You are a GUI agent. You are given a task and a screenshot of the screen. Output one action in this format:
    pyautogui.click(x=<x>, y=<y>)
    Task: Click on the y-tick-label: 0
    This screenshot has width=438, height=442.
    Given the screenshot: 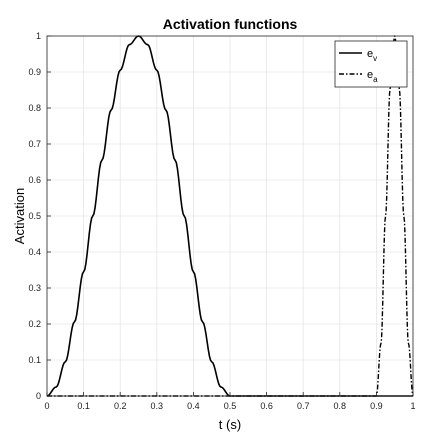 What is the action you would take?
    pyautogui.click(x=38, y=396)
    